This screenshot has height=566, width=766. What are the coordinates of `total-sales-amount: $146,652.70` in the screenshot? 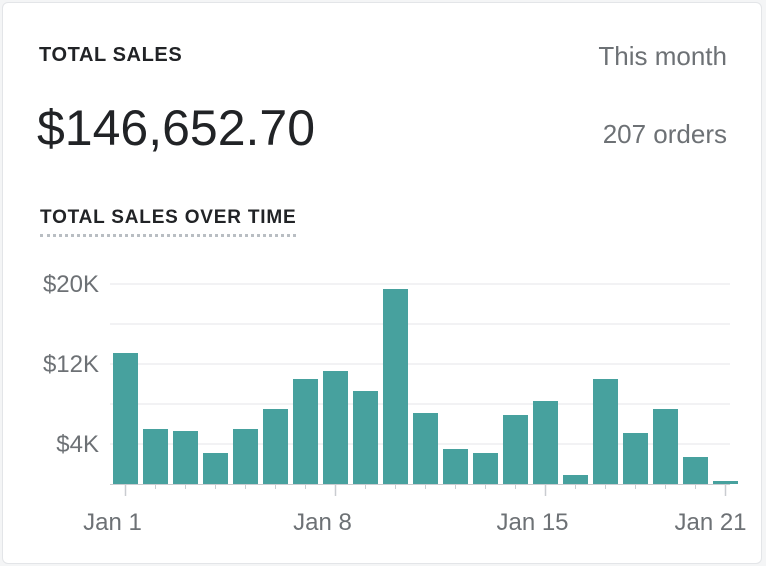 It's located at (176, 128).